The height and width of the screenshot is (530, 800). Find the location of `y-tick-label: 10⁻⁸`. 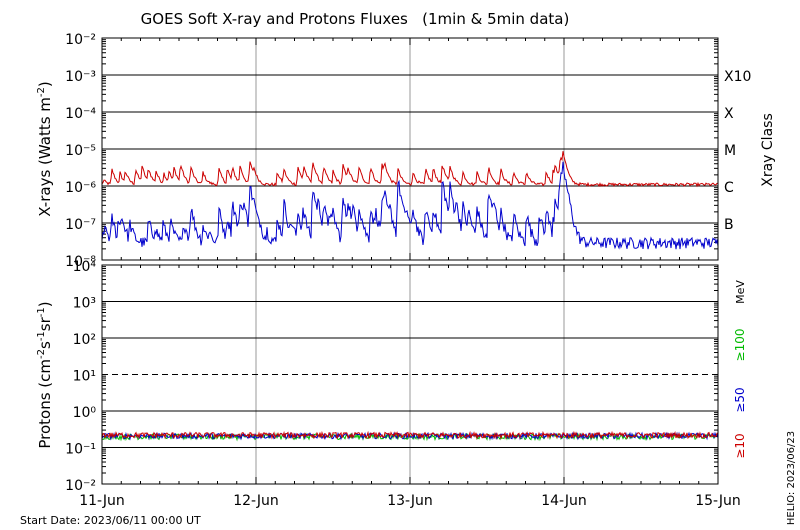

y-tick-label: 10⁻⁸ is located at coordinates (80, 262).